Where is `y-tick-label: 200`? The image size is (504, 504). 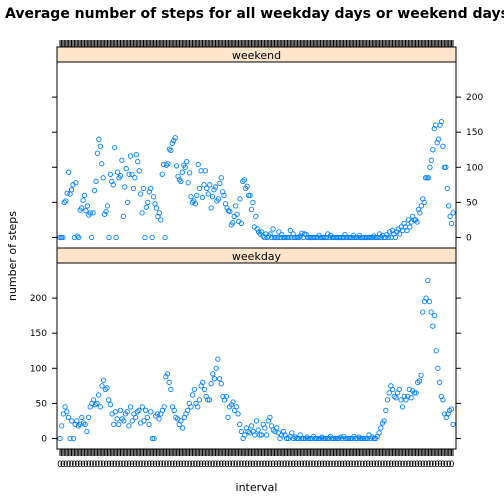
y-tick-label: 200 is located at coordinates (474, 98).